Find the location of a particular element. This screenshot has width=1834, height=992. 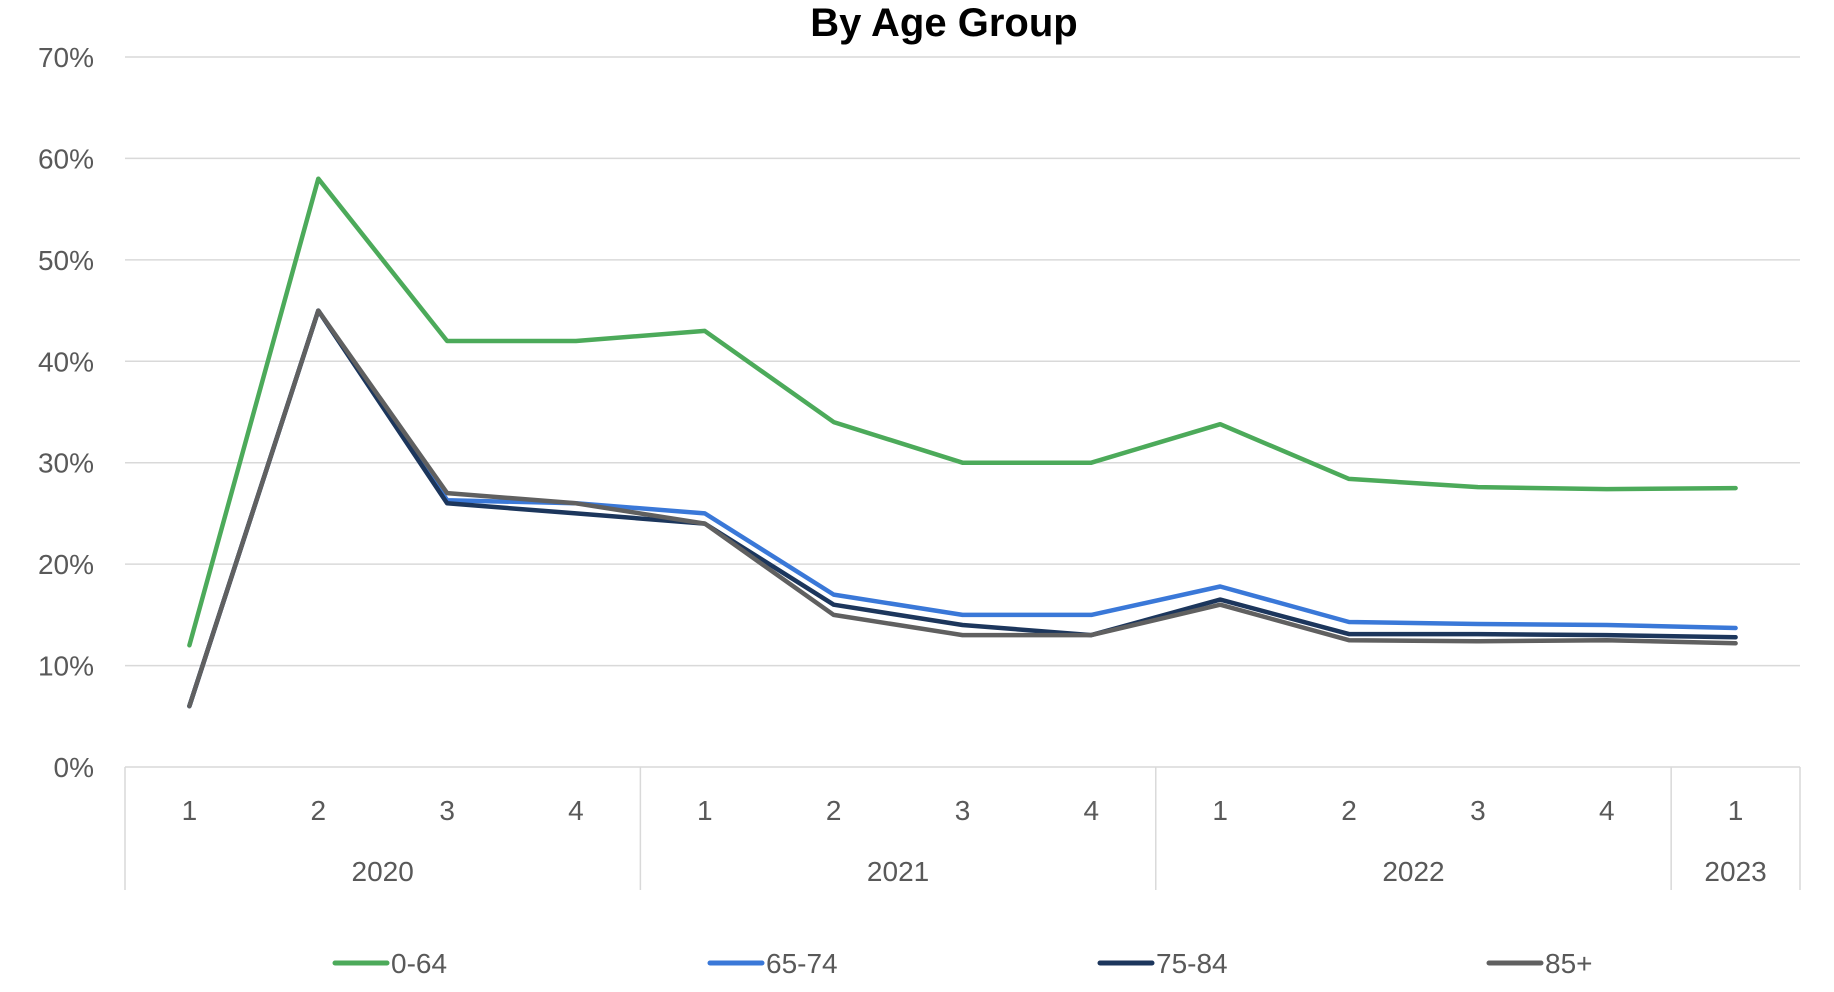

y-tick-label: 20% is located at coordinates (66, 564).